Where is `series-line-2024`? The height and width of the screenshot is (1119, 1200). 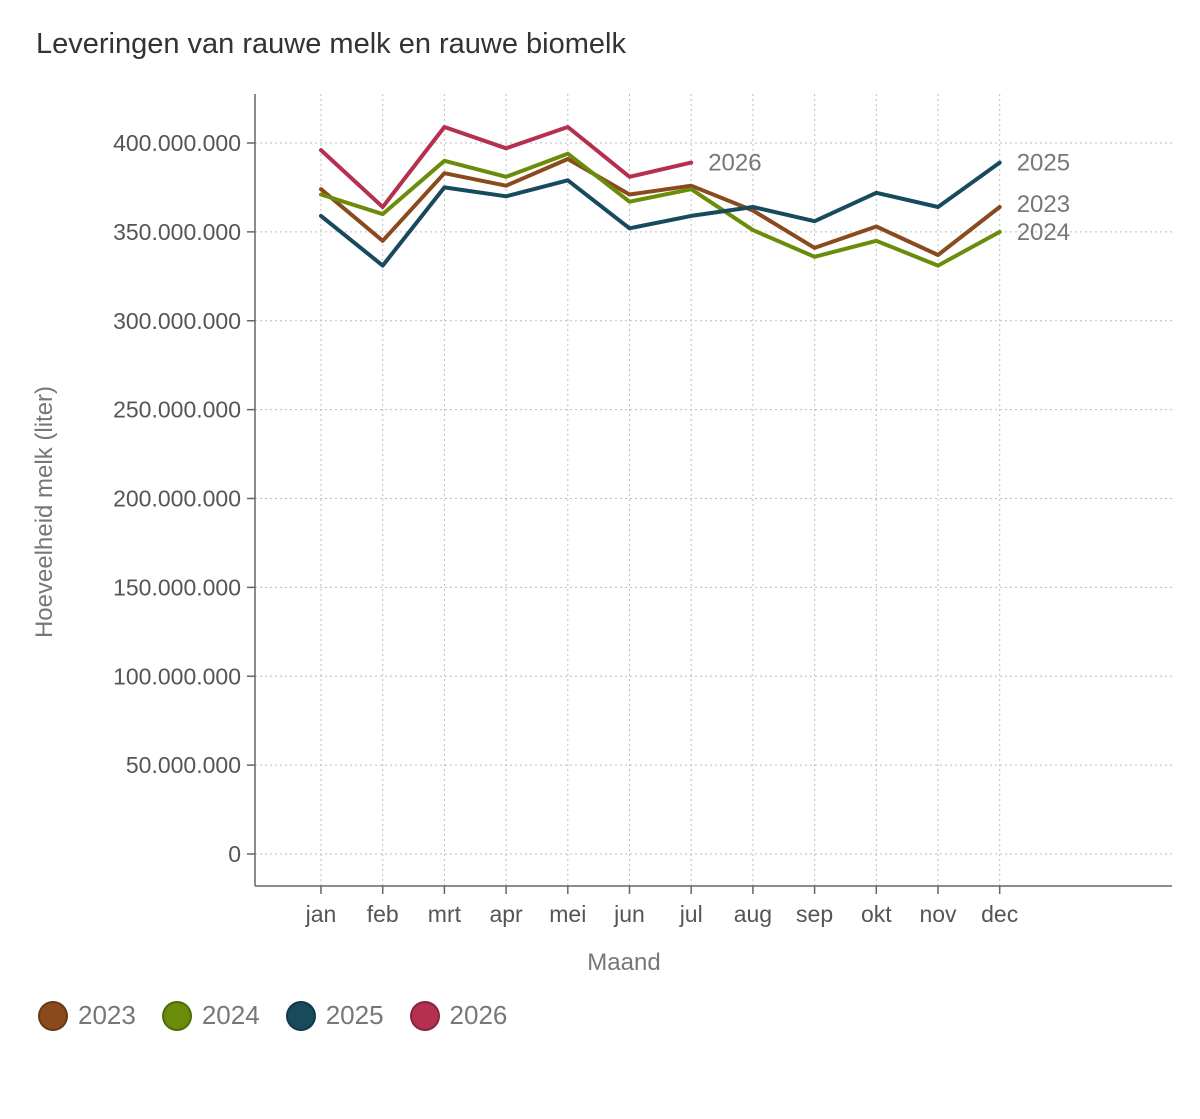 series-line-2024 is located at coordinates (660, 209).